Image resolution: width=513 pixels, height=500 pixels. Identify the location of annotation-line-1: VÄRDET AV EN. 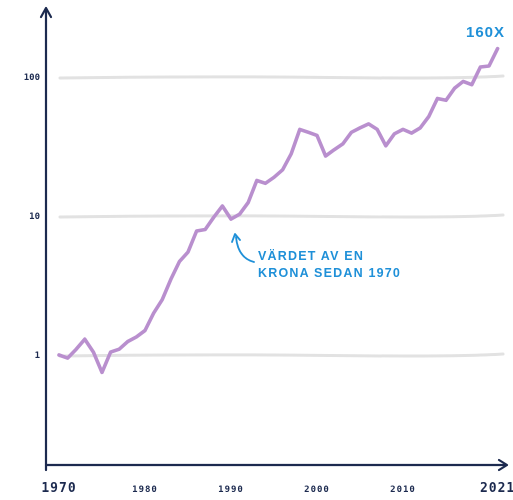
(311, 255).